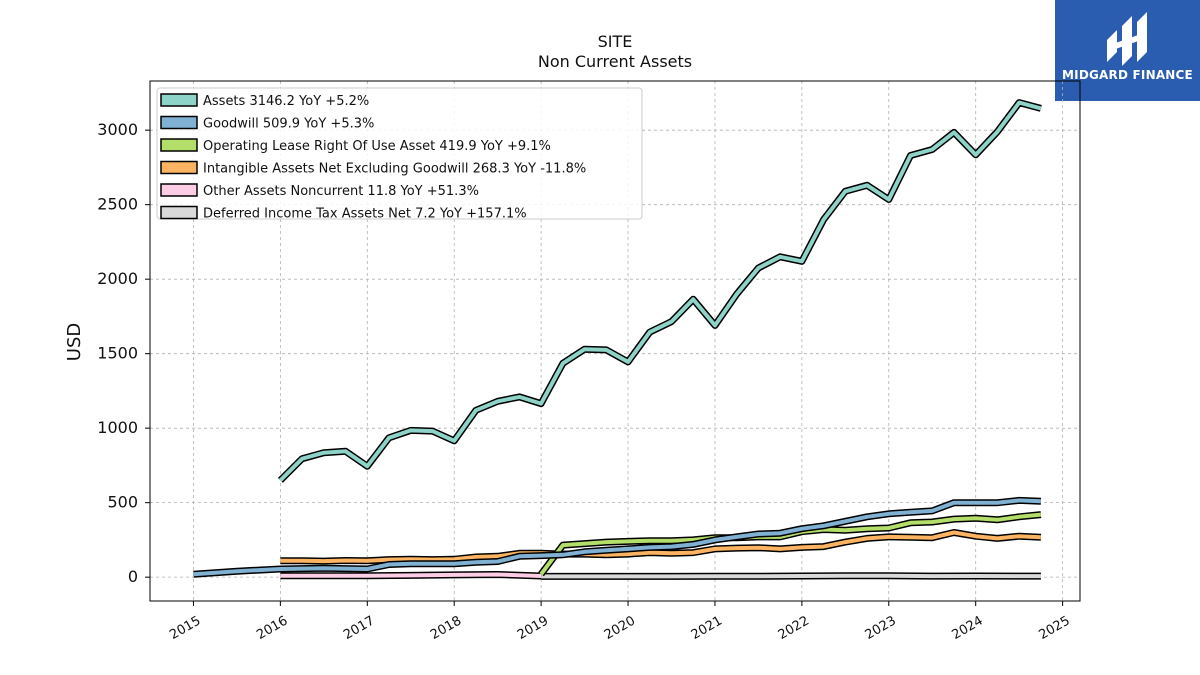 The height and width of the screenshot is (675, 1200). Describe the element at coordinates (968, 628) in the screenshot. I see `x-tick-label: 2024` at that location.